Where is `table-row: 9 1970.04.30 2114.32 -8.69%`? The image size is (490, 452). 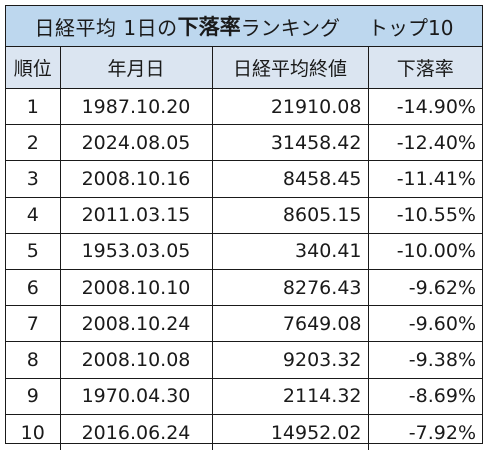 table-row: 9 1970.04.30 2114.32 -8.69% is located at coordinates (244, 396).